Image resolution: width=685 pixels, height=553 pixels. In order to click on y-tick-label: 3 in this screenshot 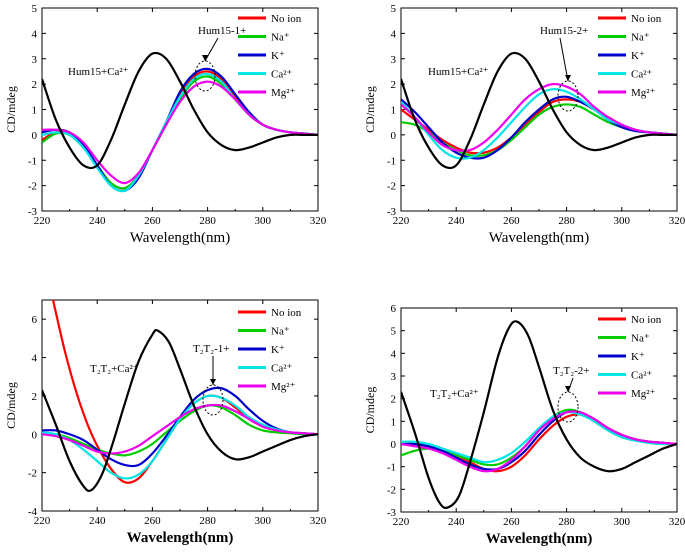, I will do `click(394, 377)`.